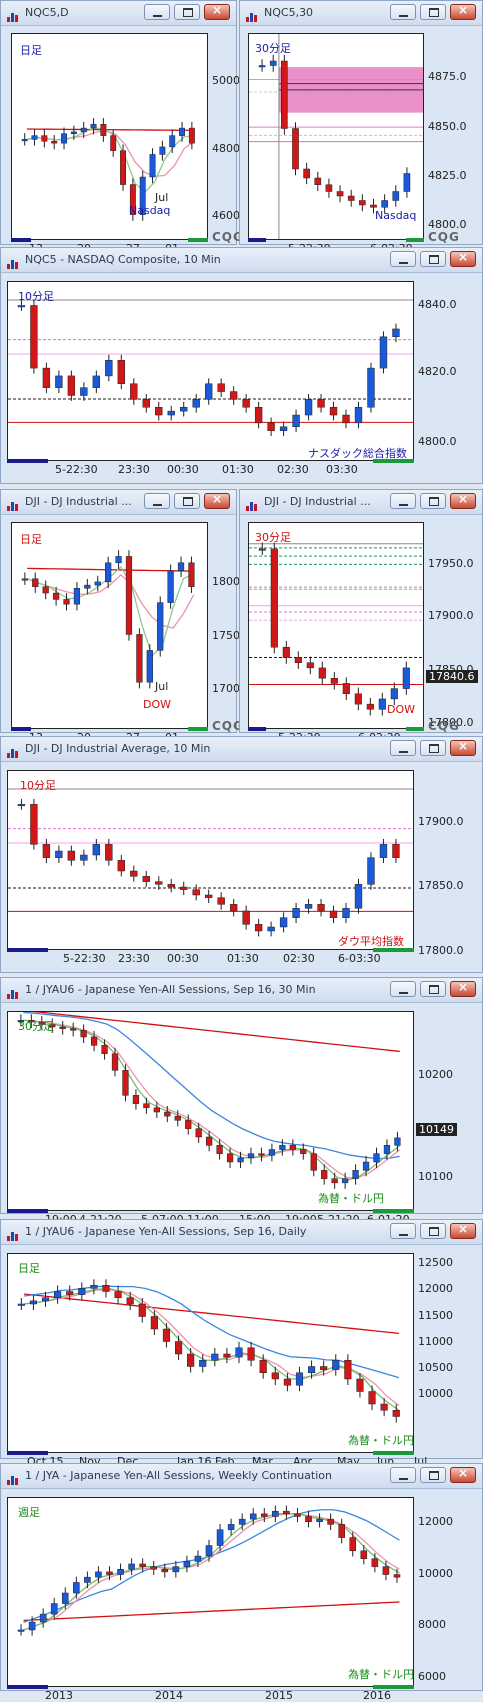 The image size is (483, 1702). What do you see at coordinates (210, 860) in the screenshot?
I see `plot-area: 10分足 ダウ平均指数` at bounding box center [210, 860].